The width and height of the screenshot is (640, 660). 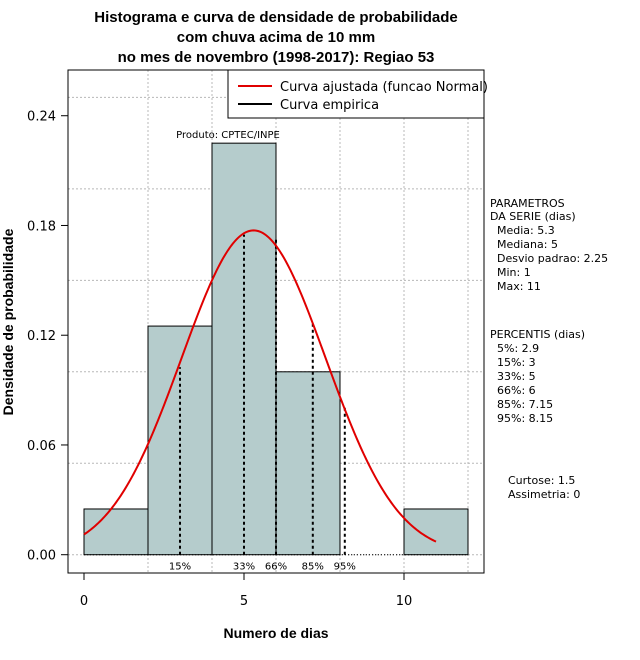 I want to click on percentis-line: 5%: 2.9, so click(x=514, y=348).